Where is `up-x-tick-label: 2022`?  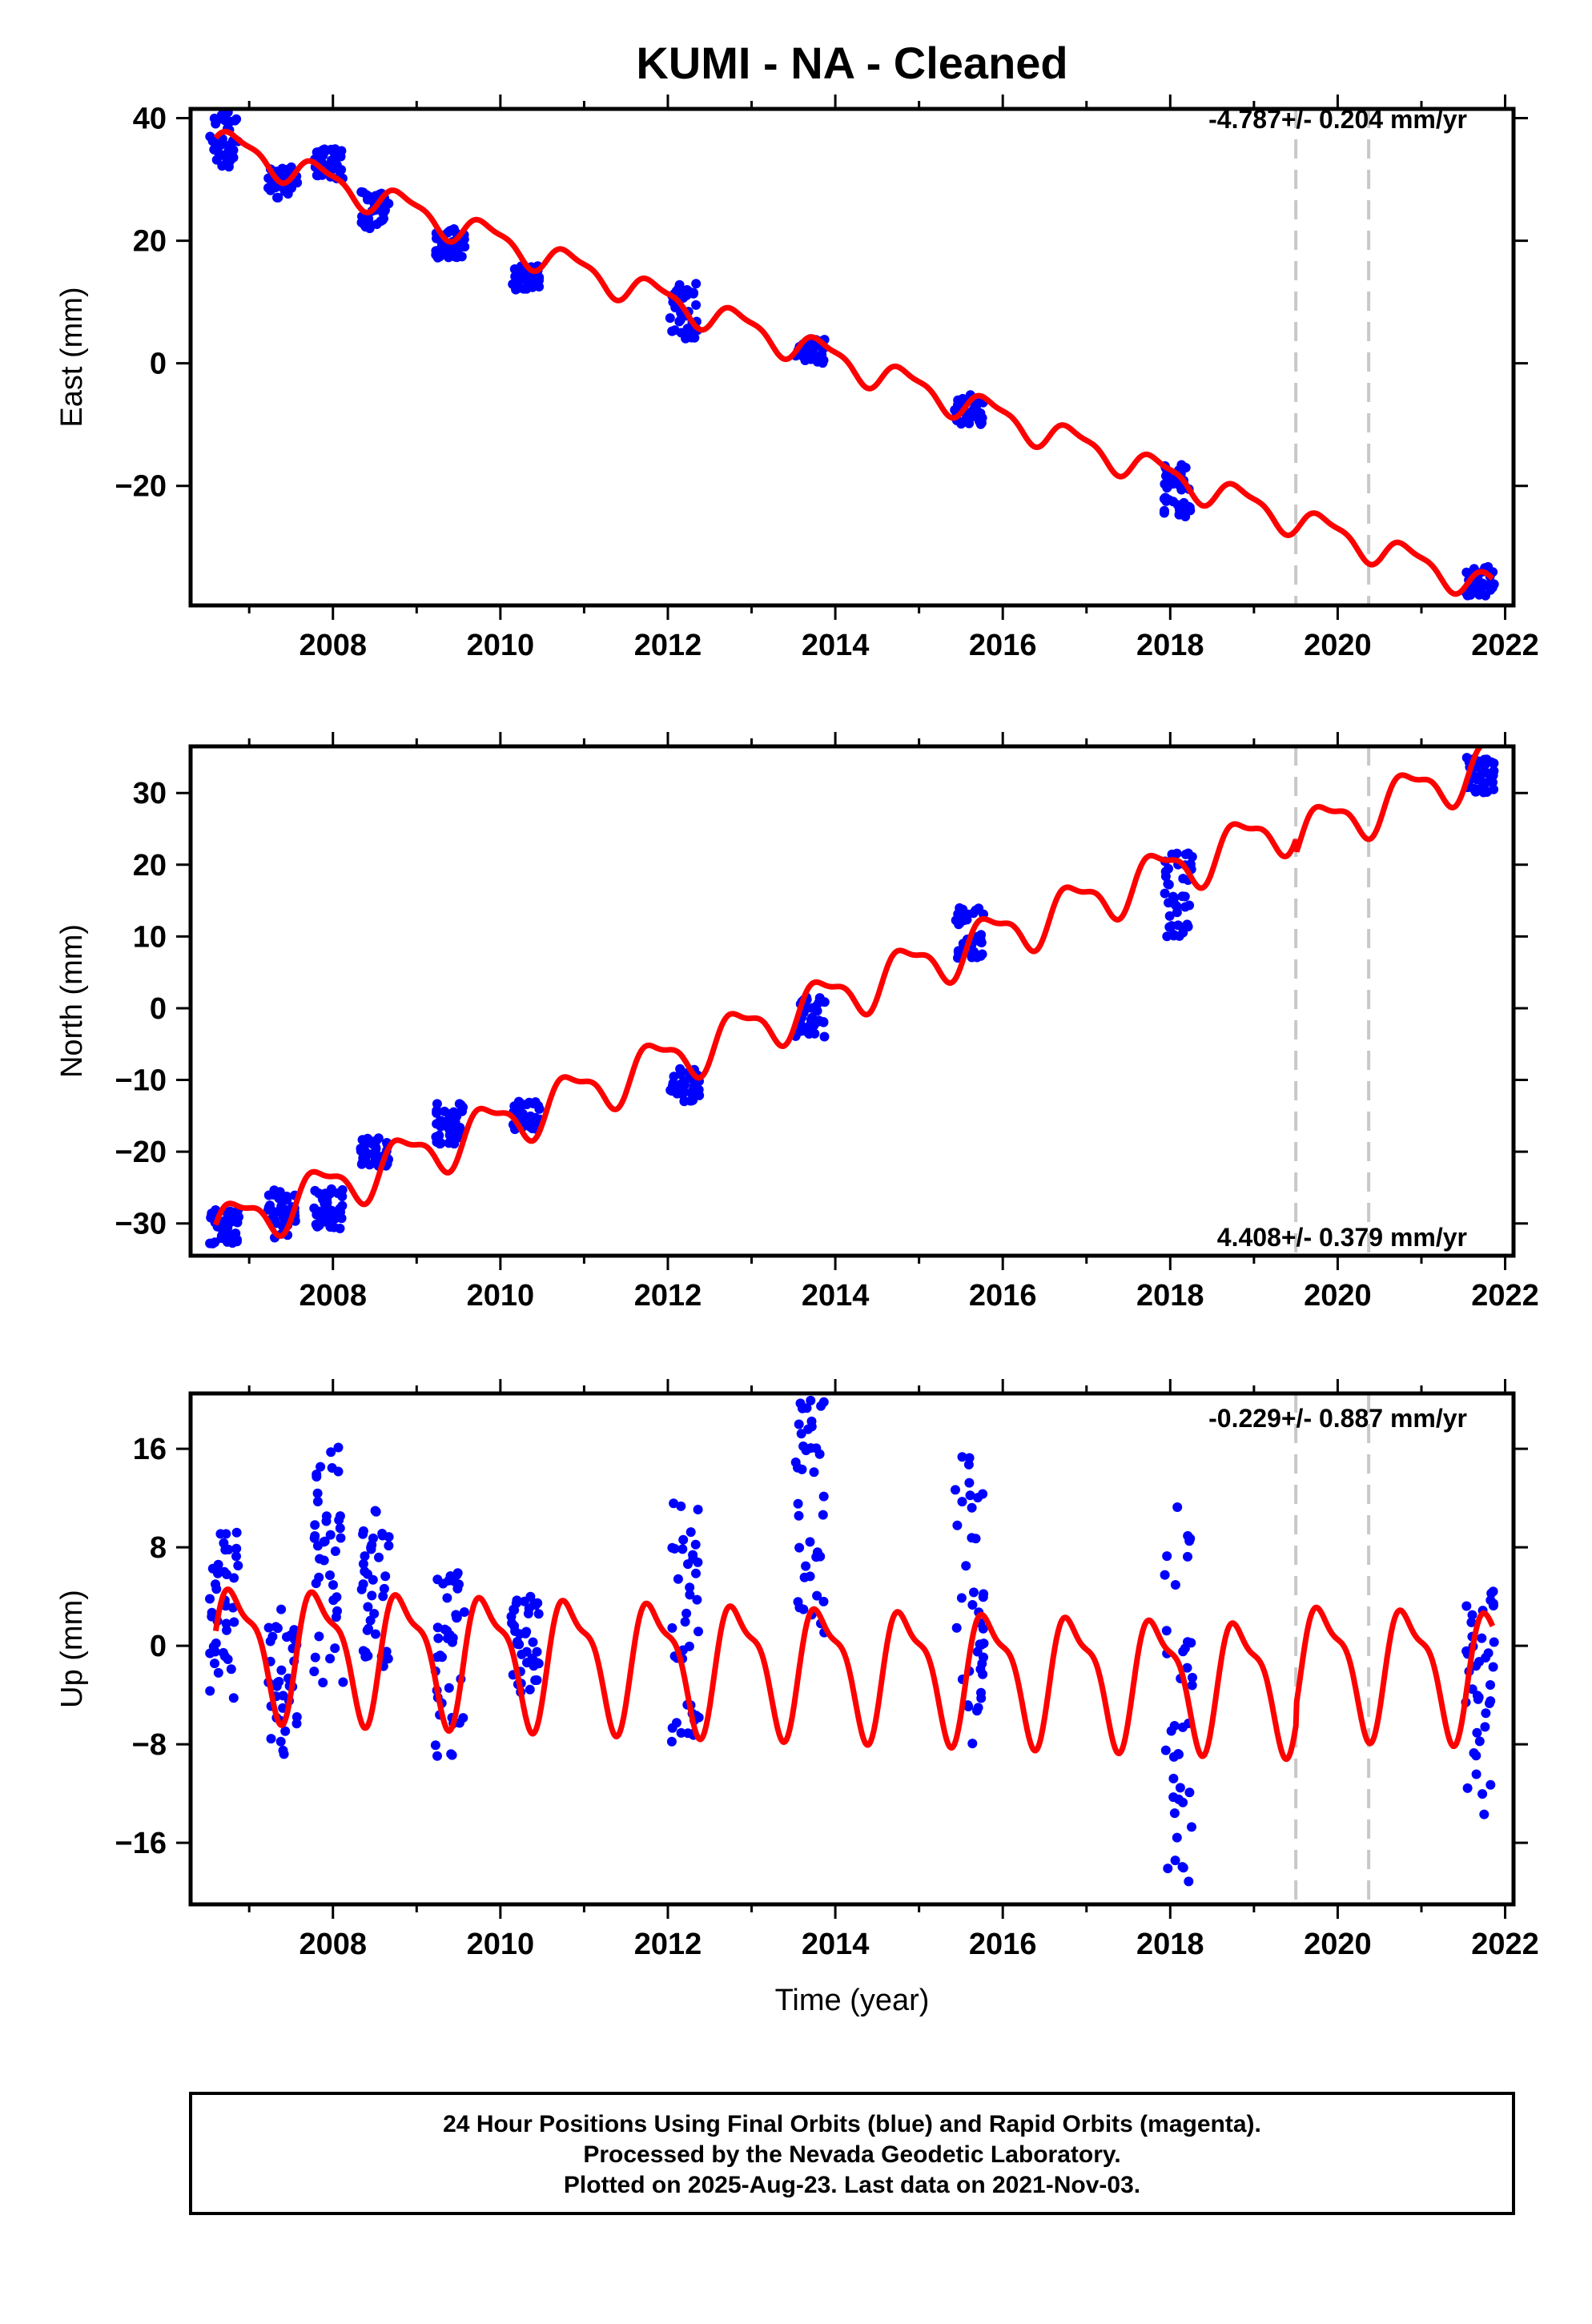 up-x-tick-label: 2022 is located at coordinates (1505, 1944).